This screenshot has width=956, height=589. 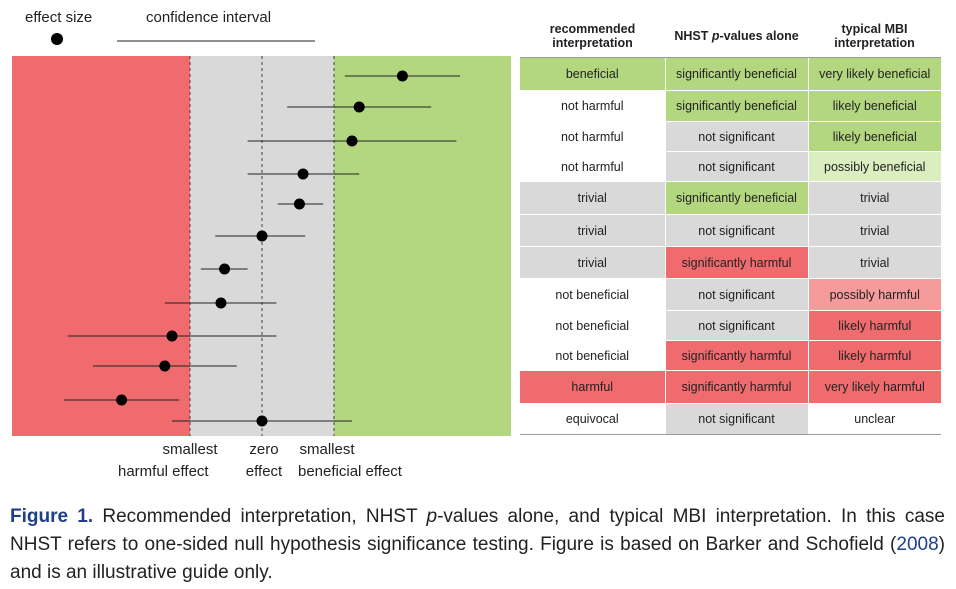 What do you see at coordinates (874, 74) in the screenshot?
I see `mbi-cell: very likely beneficial` at bounding box center [874, 74].